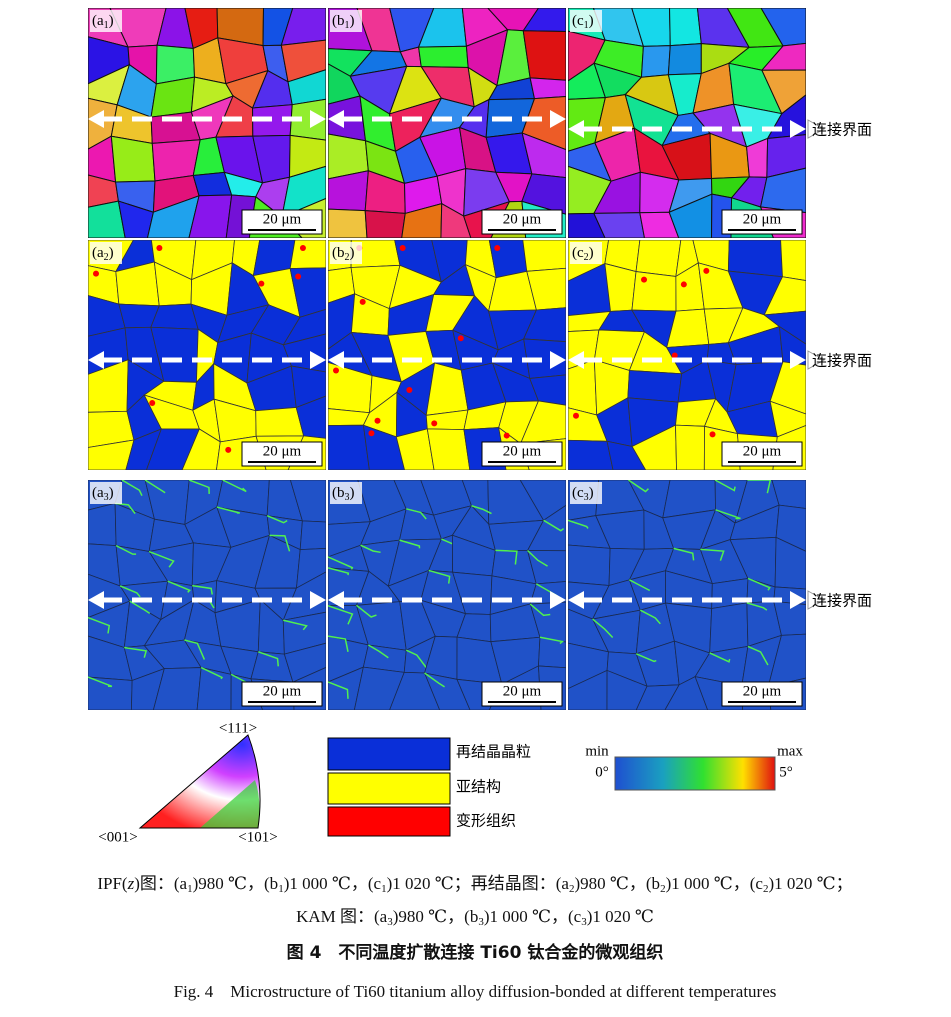  Describe the element at coordinates (663, 889) in the screenshot. I see `caption-sub: 2` at that location.